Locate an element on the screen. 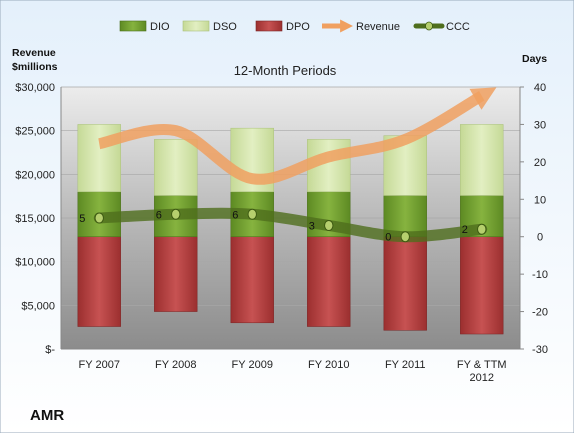 This screenshot has width=574, height=433. company-name: AMR is located at coordinates (47, 415).